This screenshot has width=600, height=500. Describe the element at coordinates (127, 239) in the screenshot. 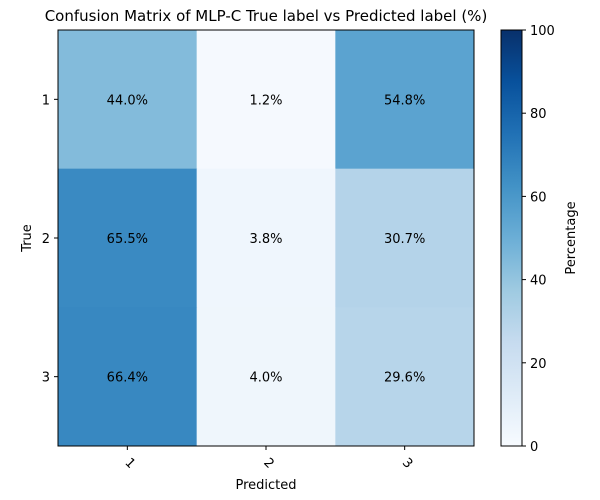

I see `cell-label-r2-c1: 65.5%` at that location.